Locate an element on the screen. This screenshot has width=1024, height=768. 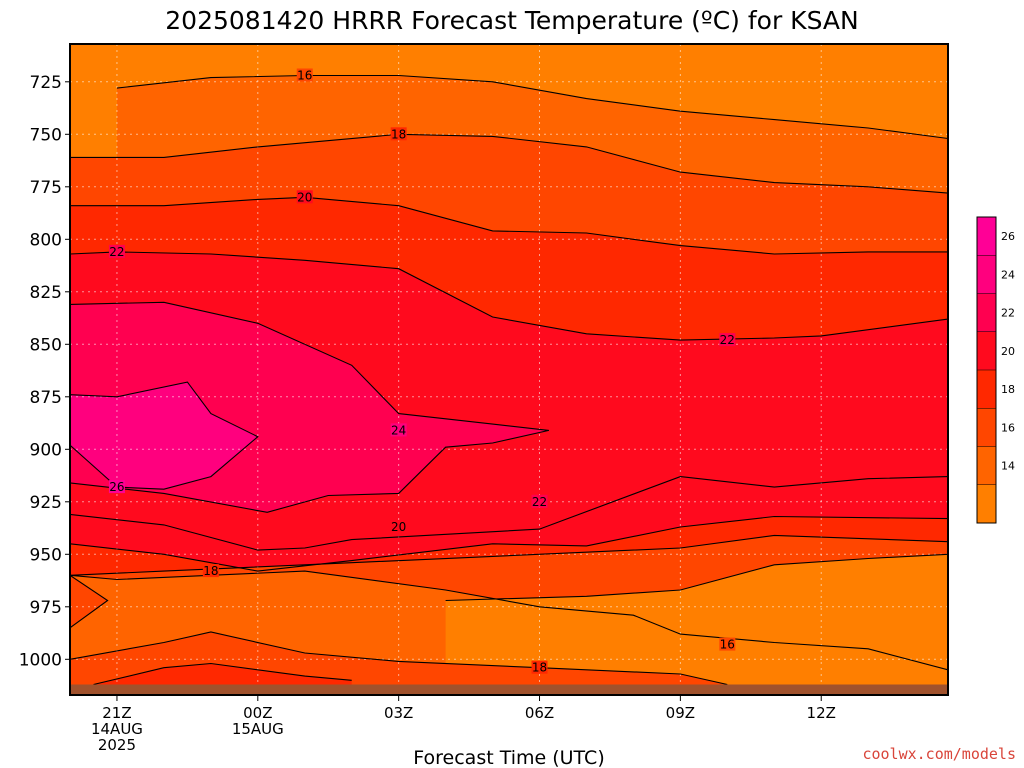
contour-label: 24 is located at coordinates (398, 430).